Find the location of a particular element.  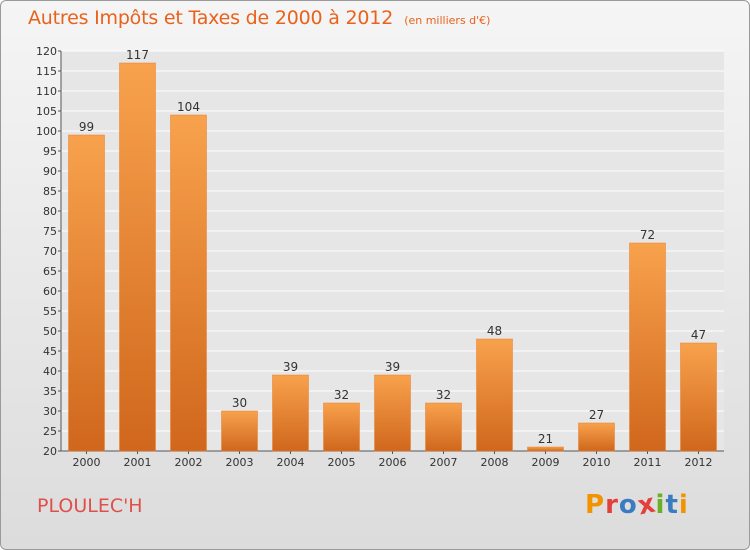

value-label-2012: 47 is located at coordinates (698, 335).